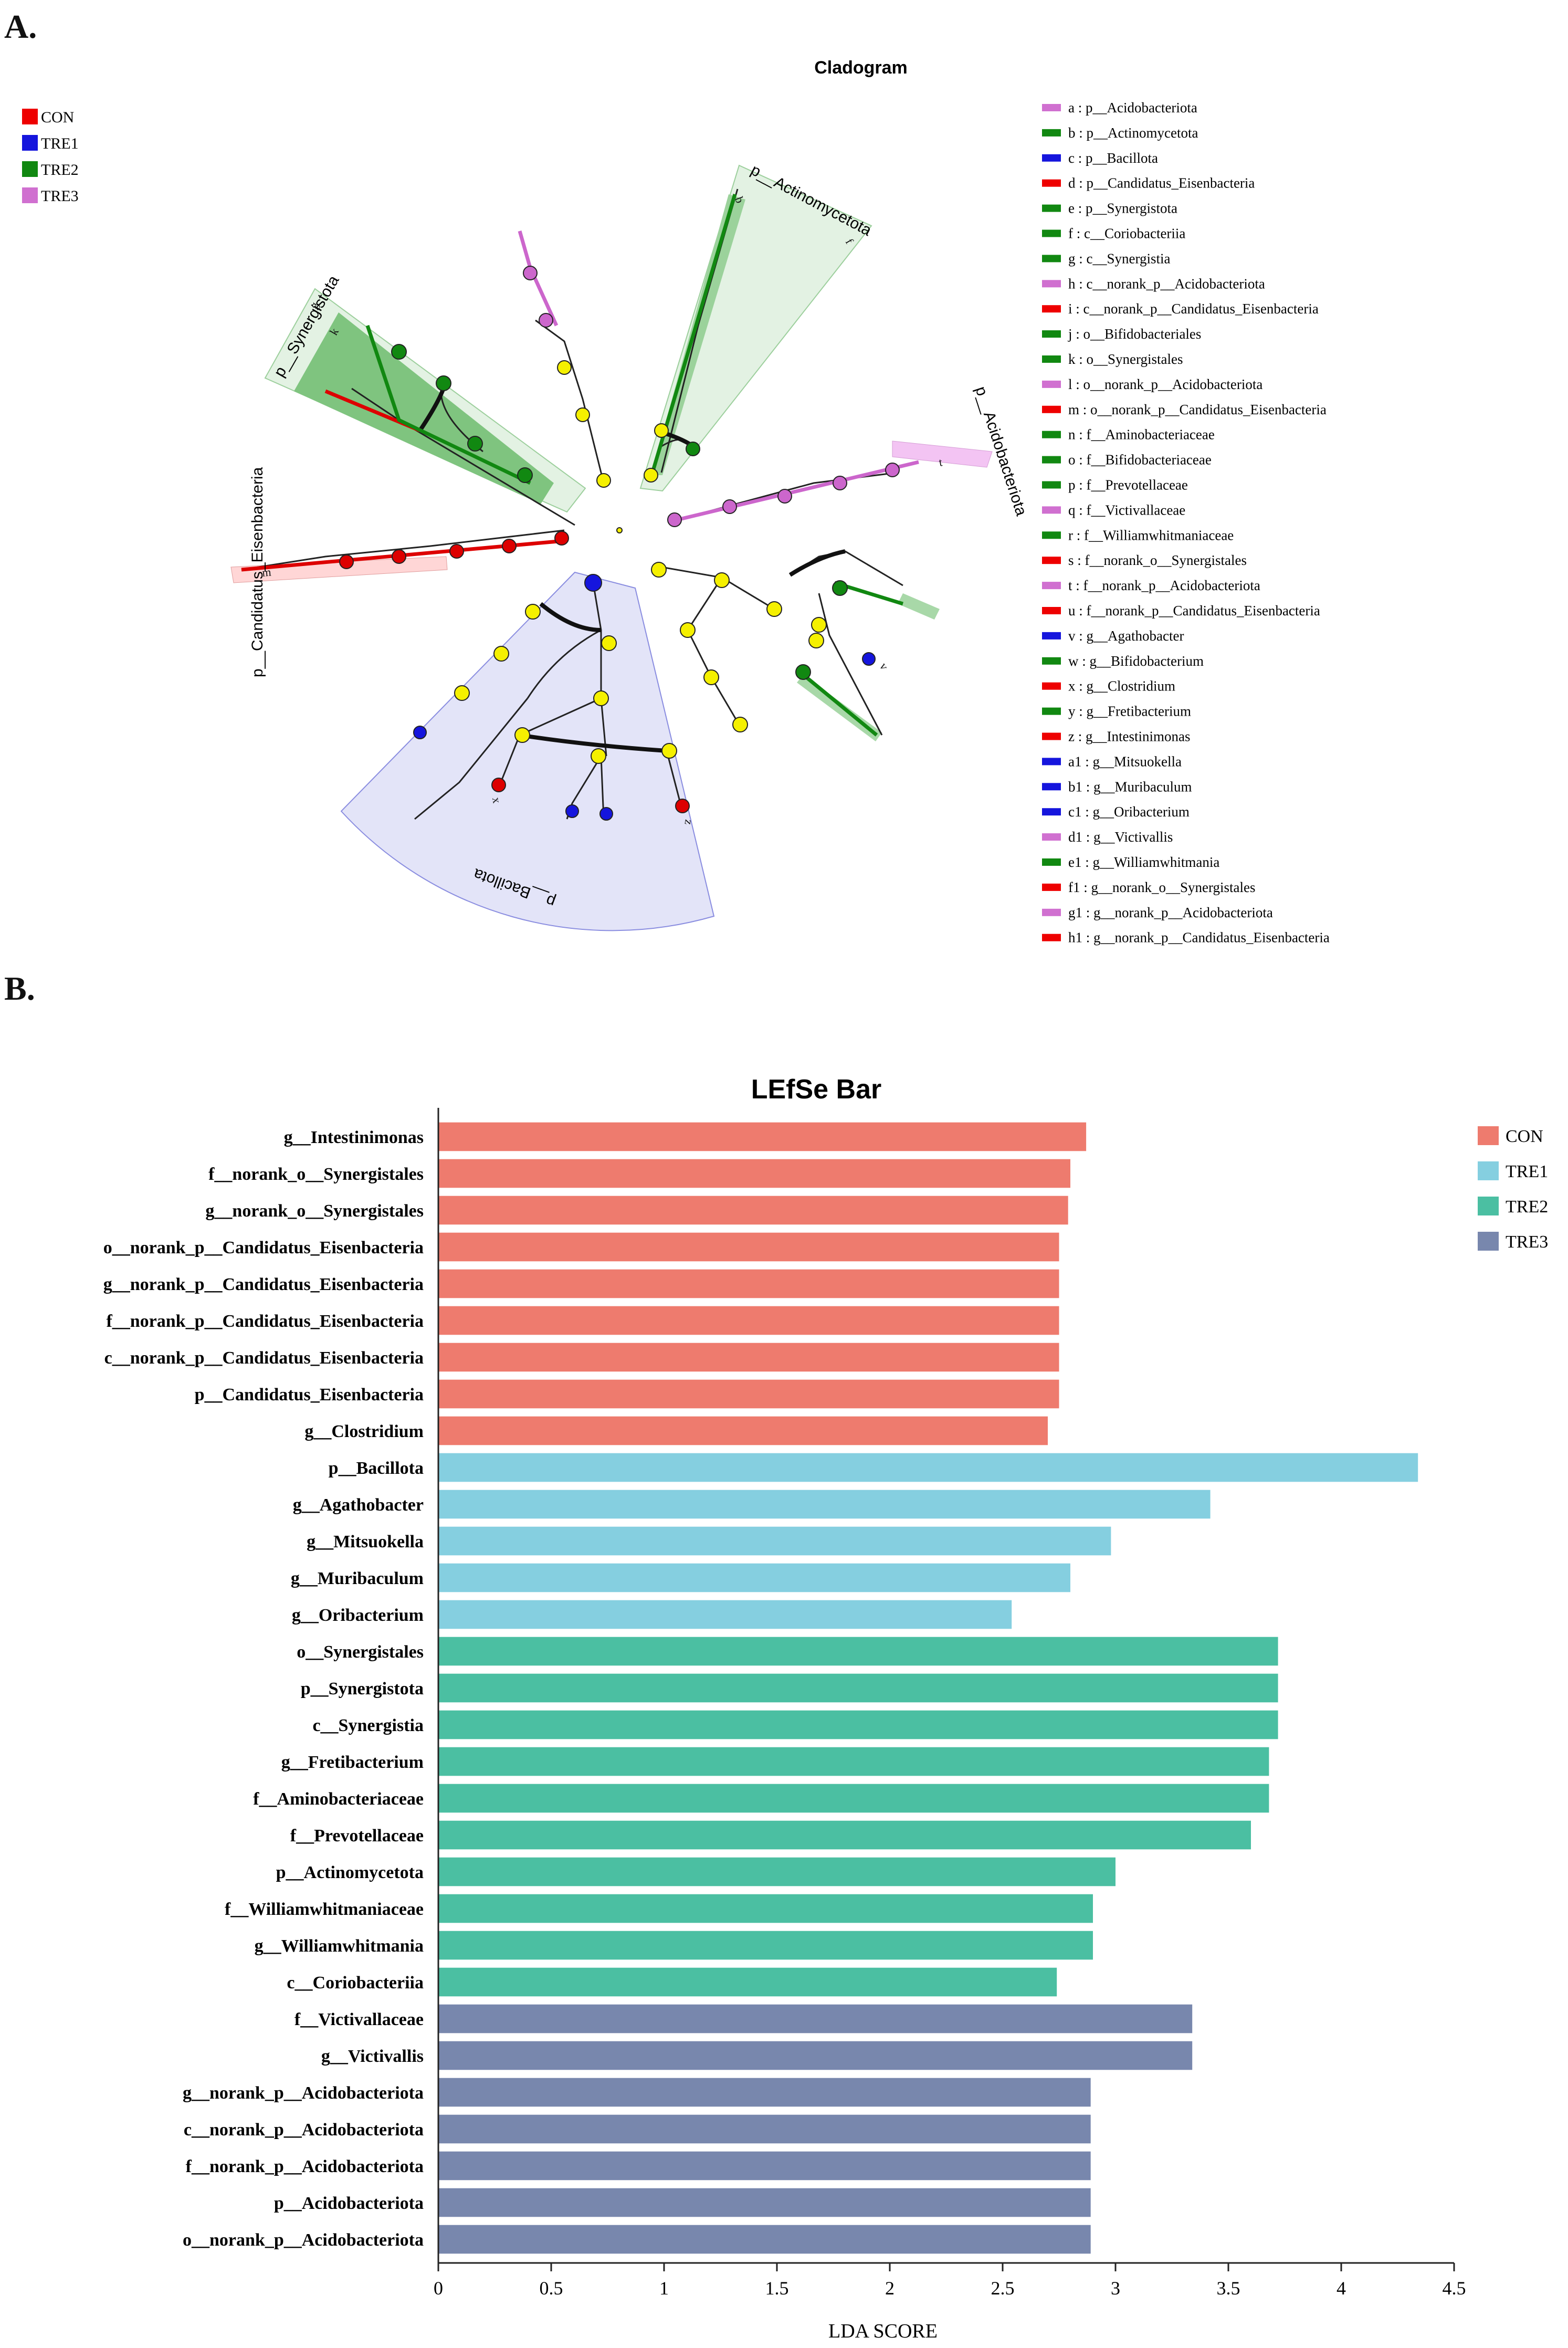  Describe the element at coordinates (1128, 485) in the screenshot. I see `taxa-legend-label: p : f__Prevotellaceae` at that location.